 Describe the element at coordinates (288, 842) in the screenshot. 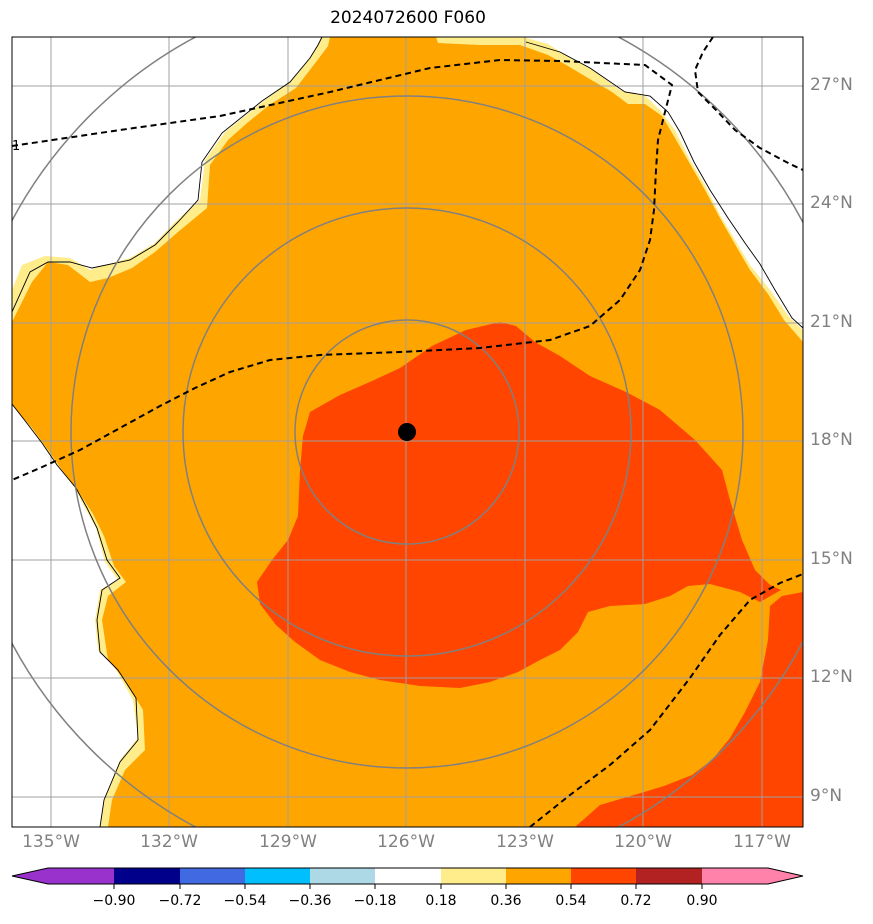

I see `lon-tick-label: 129°W` at that location.